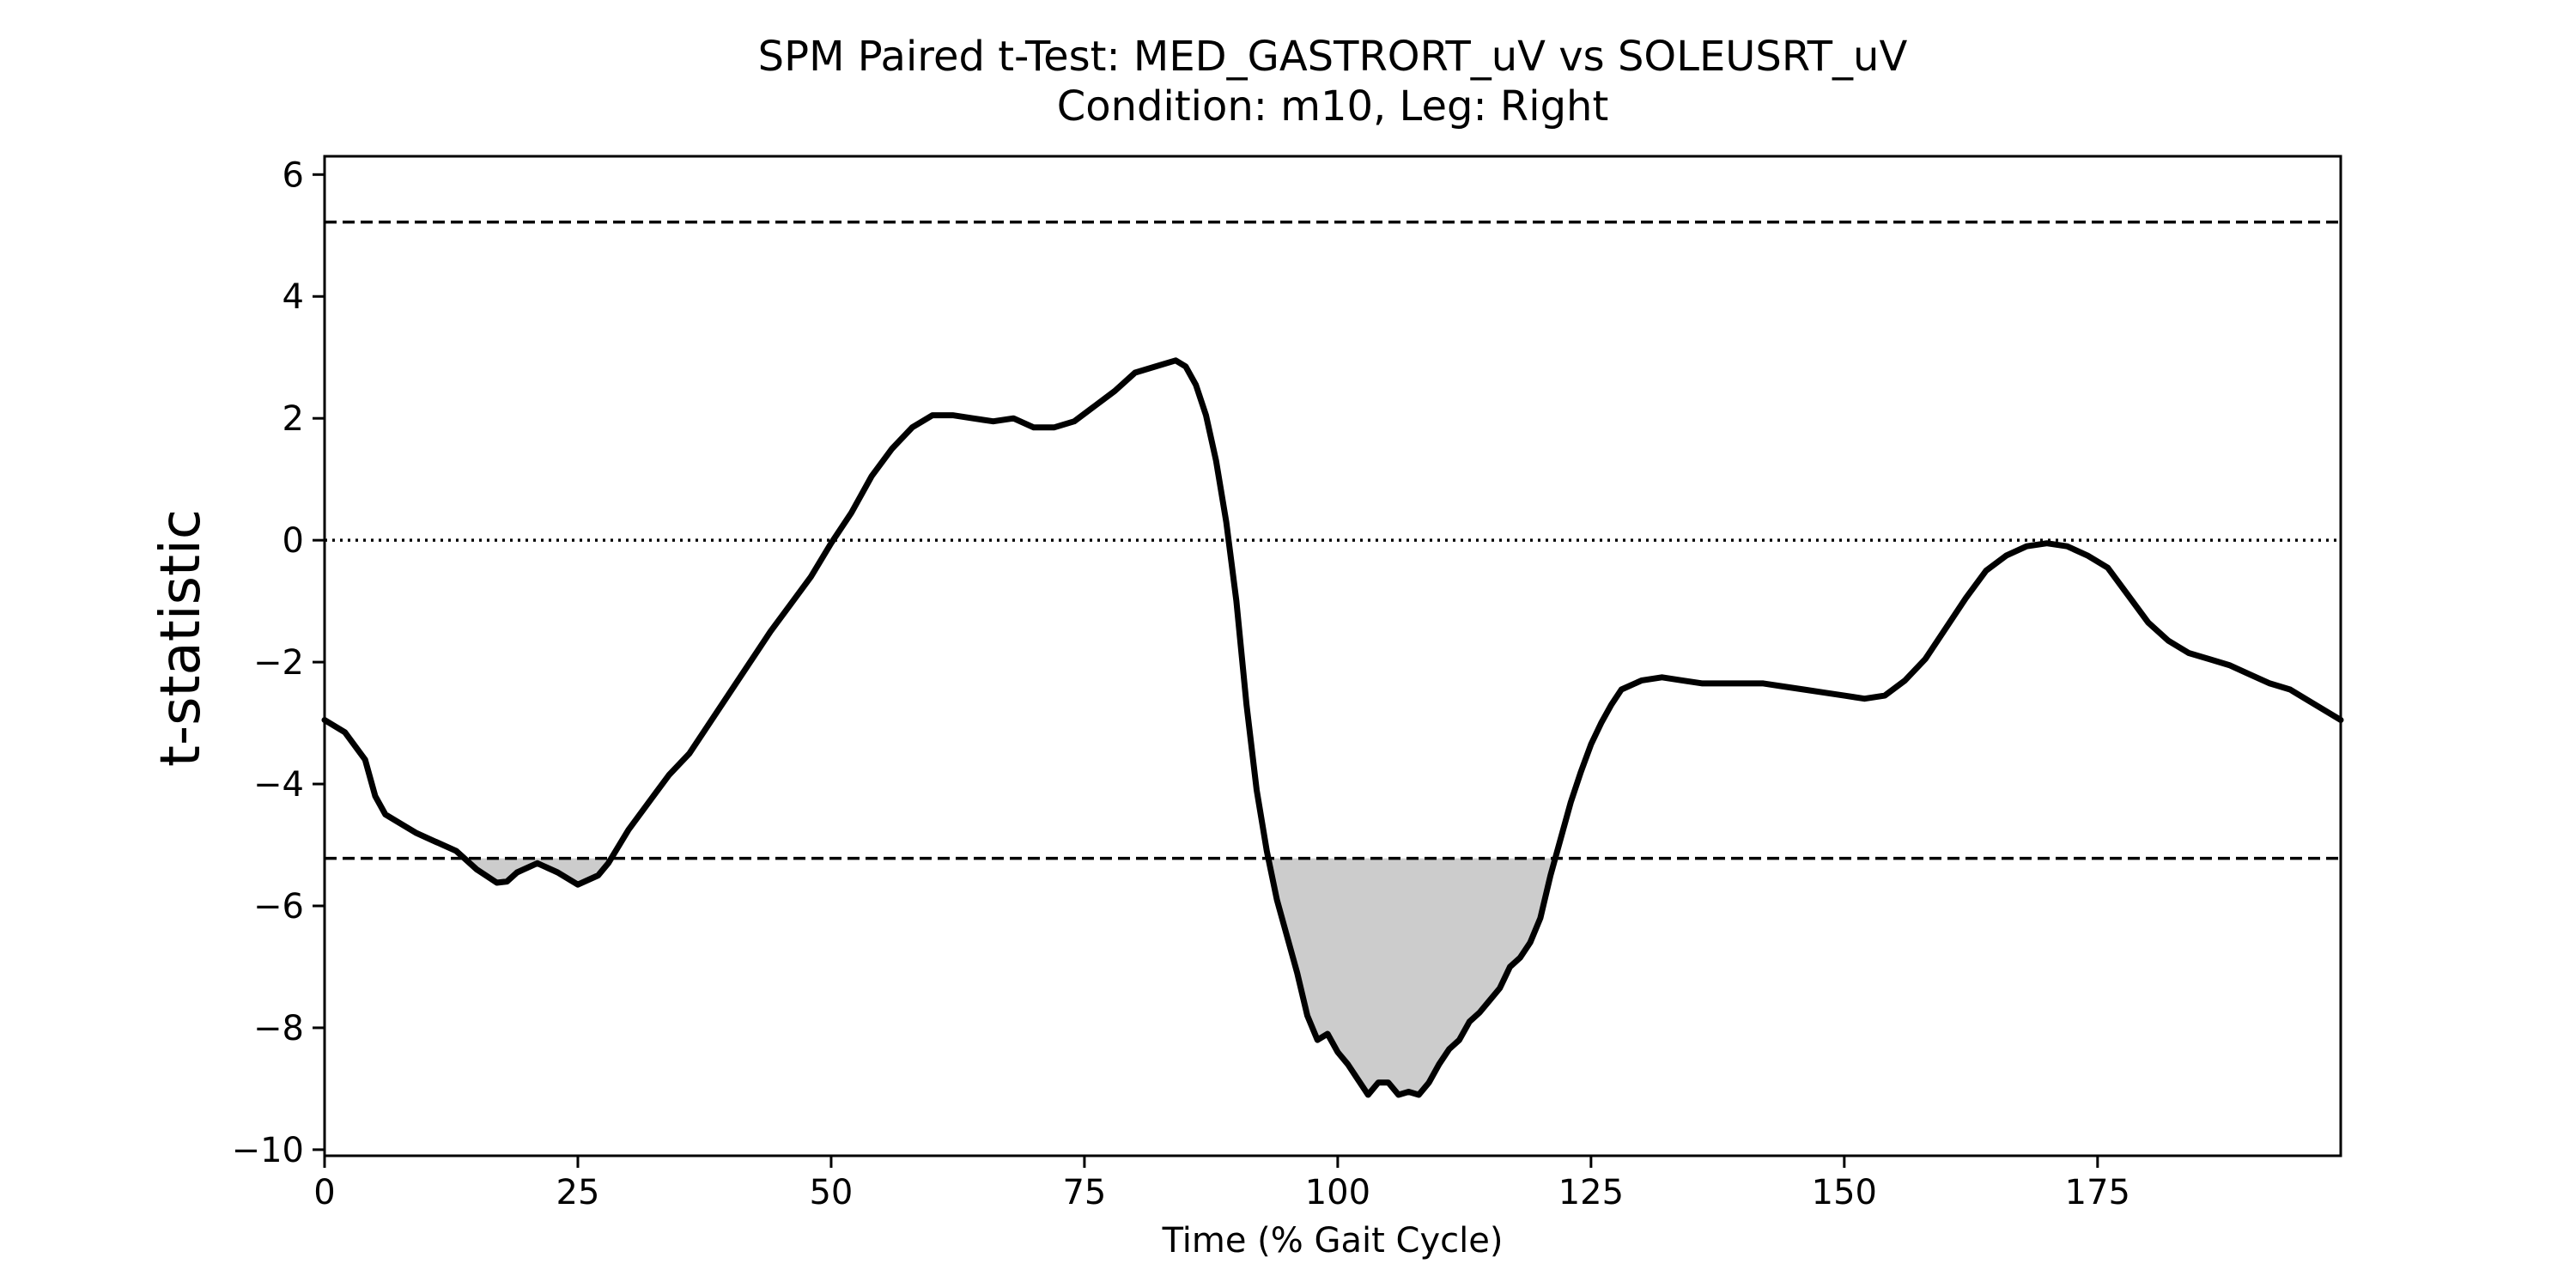 The width and height of the screenshot is (2576, 1288). What do you see at coordinates (293, 297) in the screenshot?
I see `y-tick-label: 4` at bounding box center [293, 297].